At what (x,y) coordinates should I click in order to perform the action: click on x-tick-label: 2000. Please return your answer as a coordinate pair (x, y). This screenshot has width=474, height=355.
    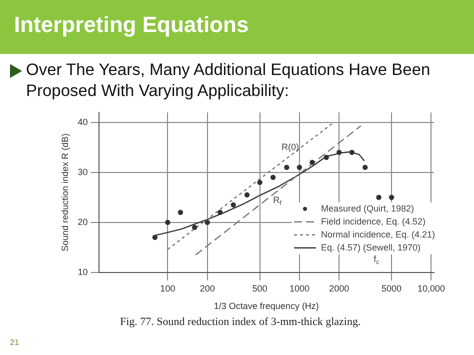
    Looking at the image, I should click on (339, 288).